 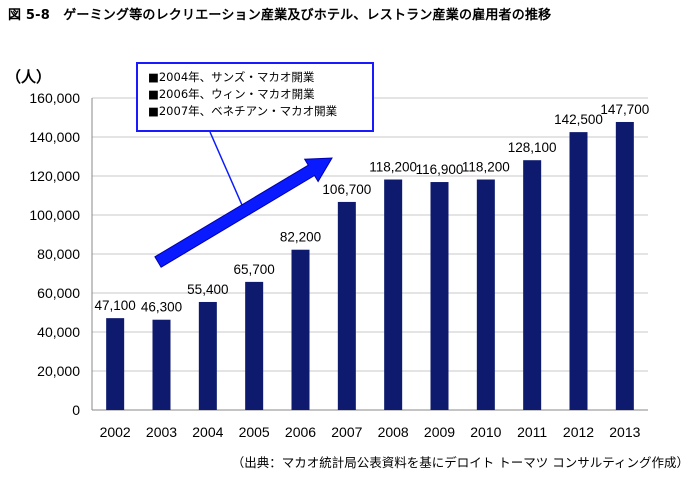 What do you see at coordinates (346, 432) in the screenshot?
I see `x-tick-label: 2007` at bounding box center [346, 432].